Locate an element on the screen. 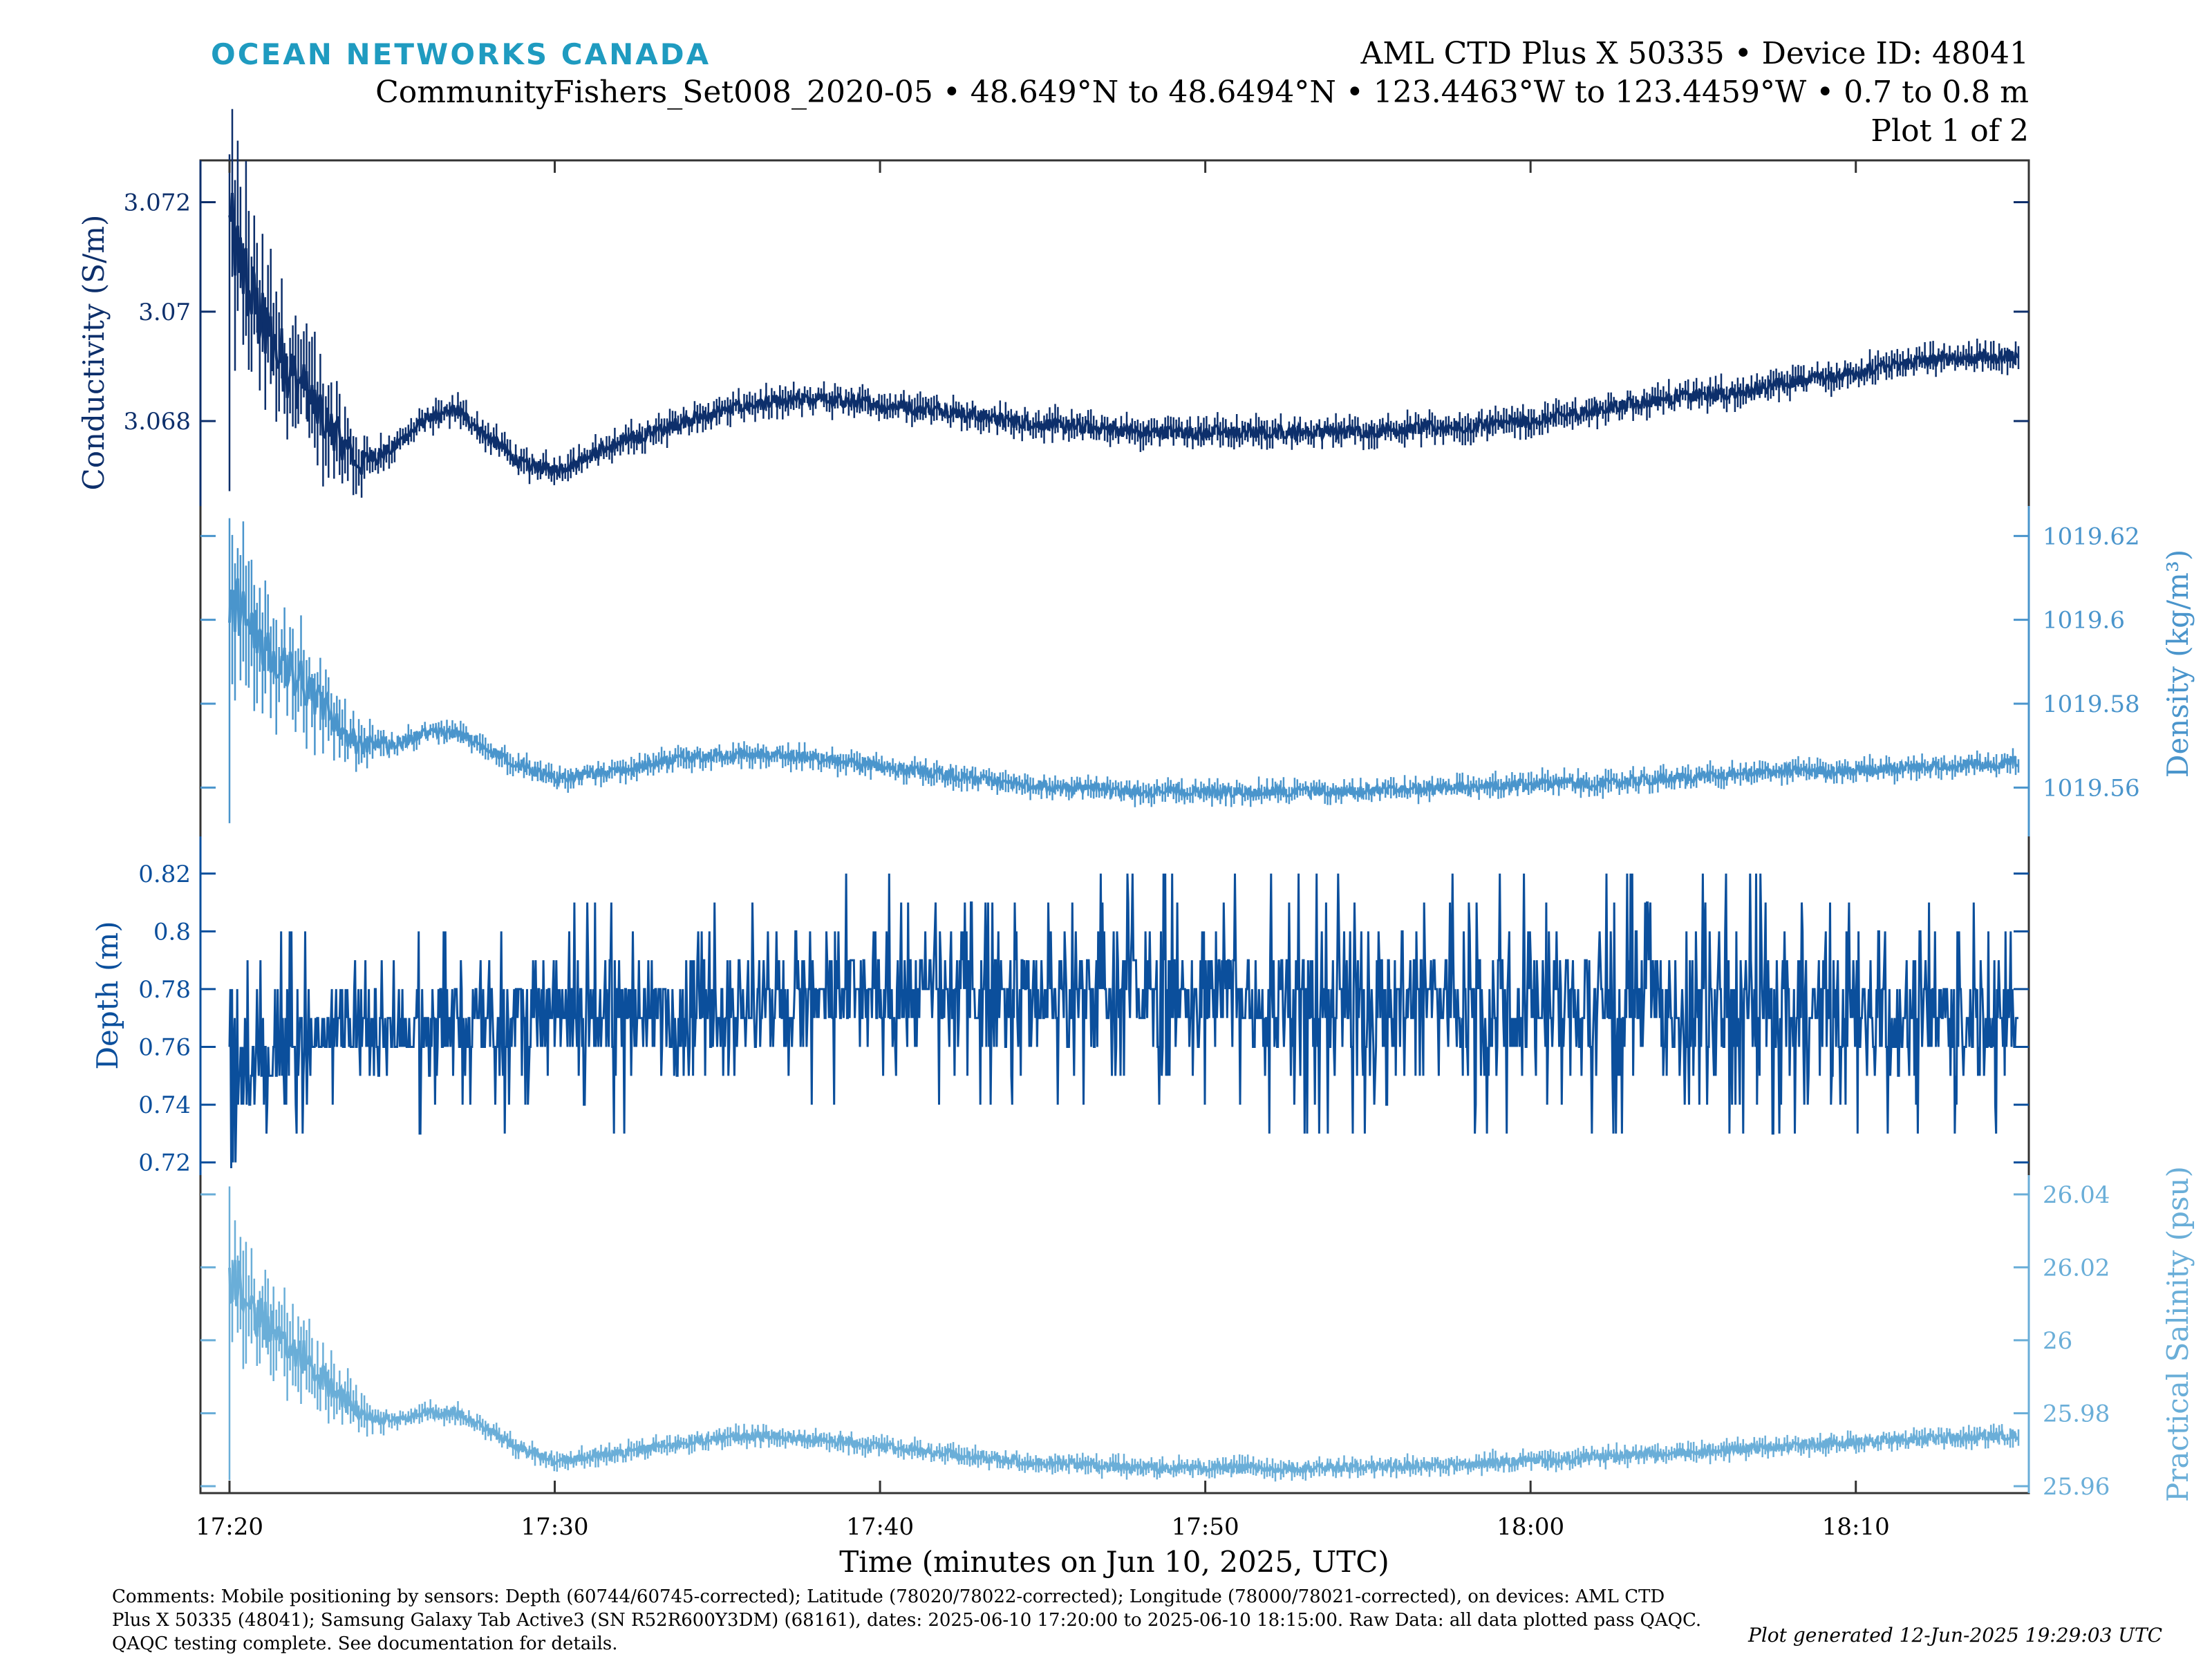 This screenshot has width=2212, height=1659. x-axis-label: Time (minutes on Jun 10, 2025, UTC) is located at coordinates (1114, 1562).